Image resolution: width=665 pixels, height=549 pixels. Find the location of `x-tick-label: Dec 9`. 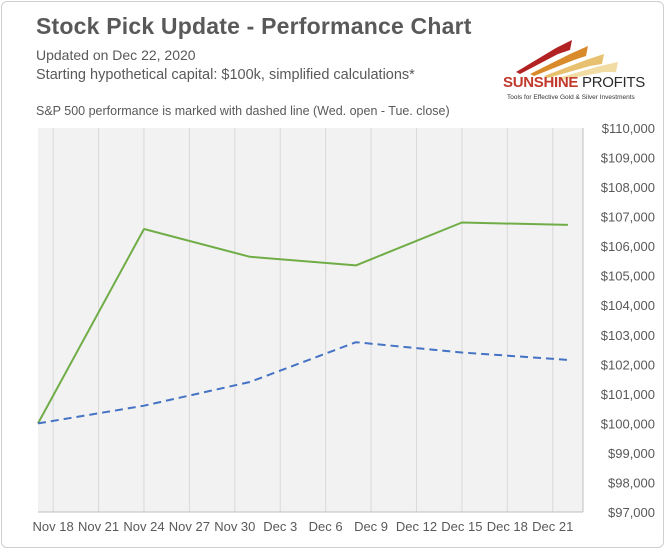

x-tick-label: Dec 9 is located at coordinates (371, 526).